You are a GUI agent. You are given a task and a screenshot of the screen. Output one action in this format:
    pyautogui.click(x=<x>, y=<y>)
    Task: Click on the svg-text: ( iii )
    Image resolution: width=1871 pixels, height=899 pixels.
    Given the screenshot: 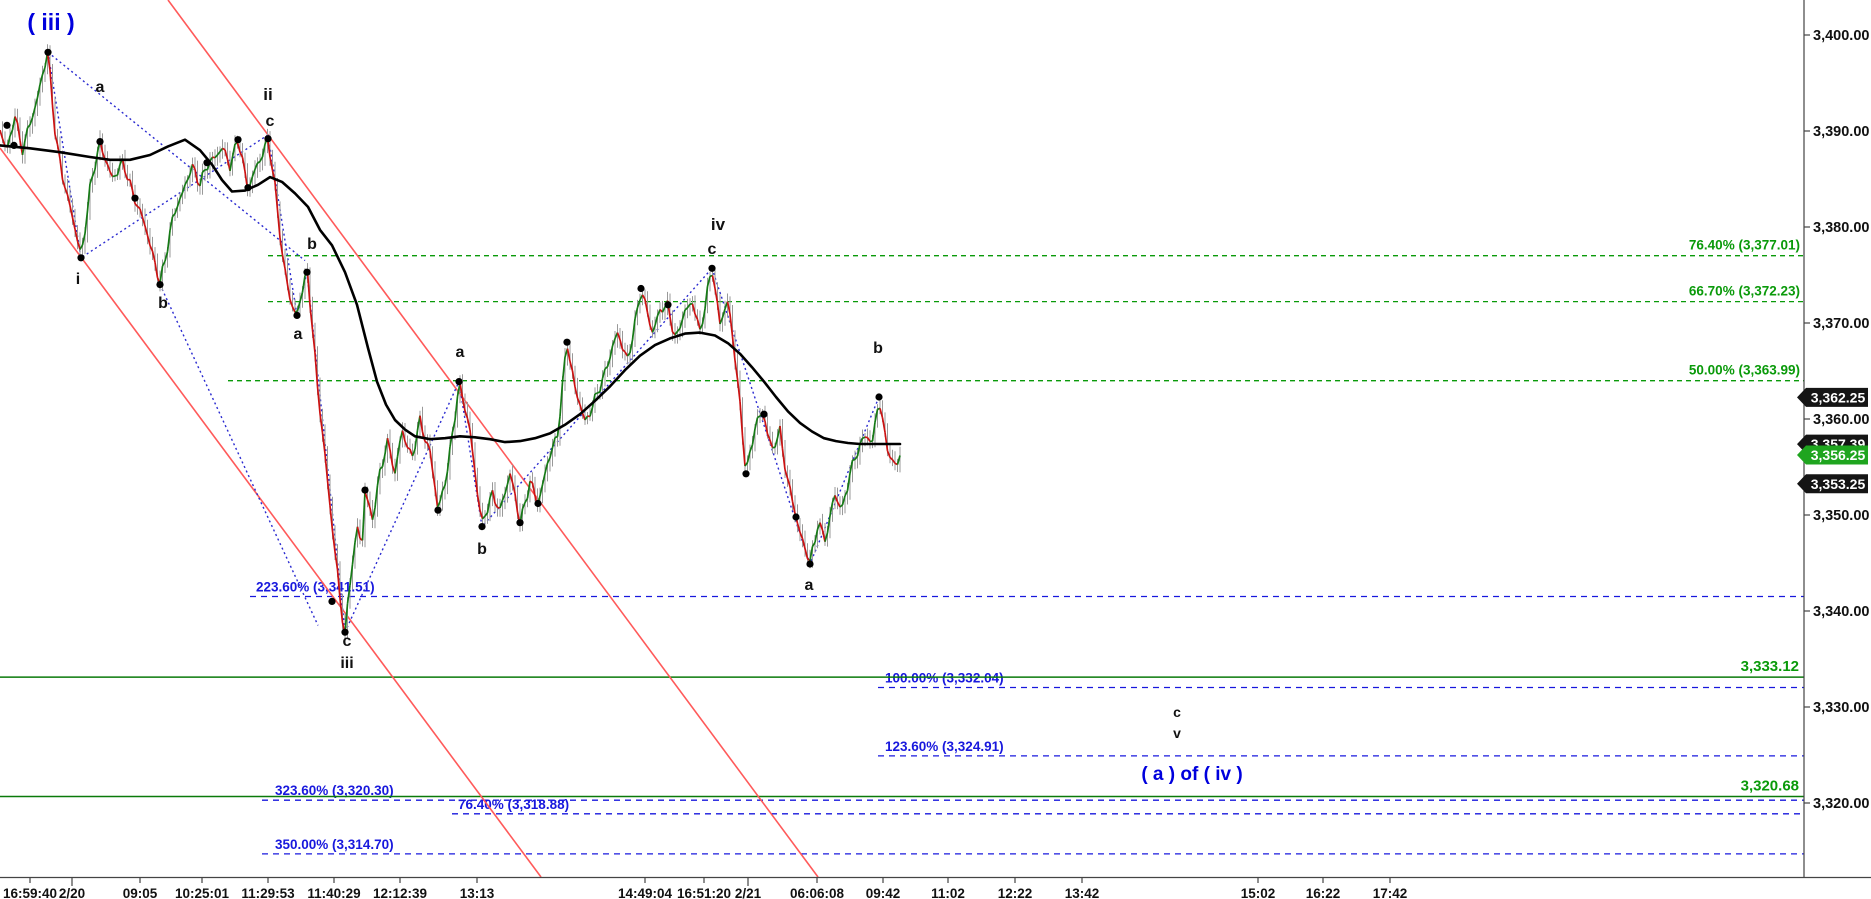 What is the action you would take?
    pyautogui.click(x=50, y=22)
    